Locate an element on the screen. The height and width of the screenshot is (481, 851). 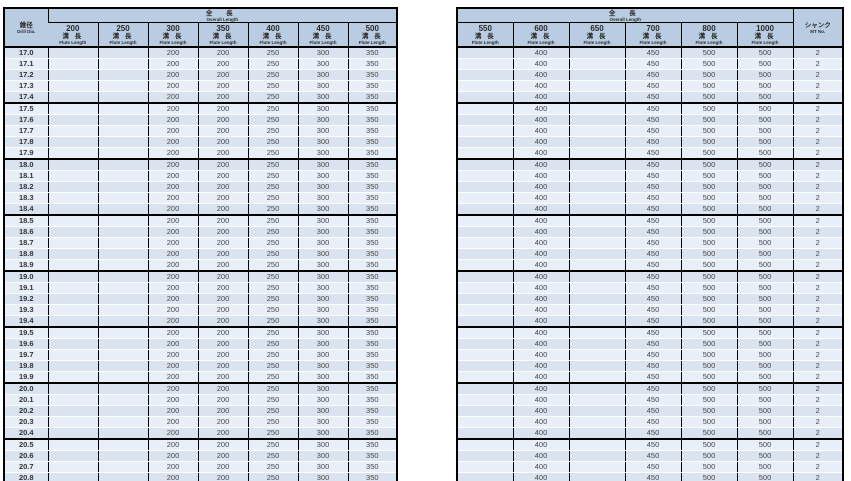
overall-length-value: 450 is located at coordinates (323, 28).